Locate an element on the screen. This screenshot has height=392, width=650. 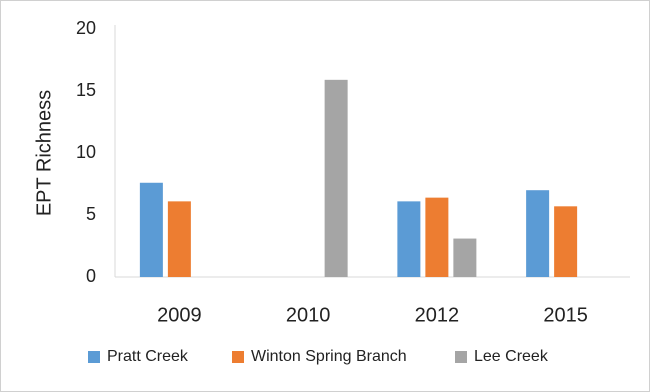
legend-label: Pratt Creek is located at coordinates (148, 356).